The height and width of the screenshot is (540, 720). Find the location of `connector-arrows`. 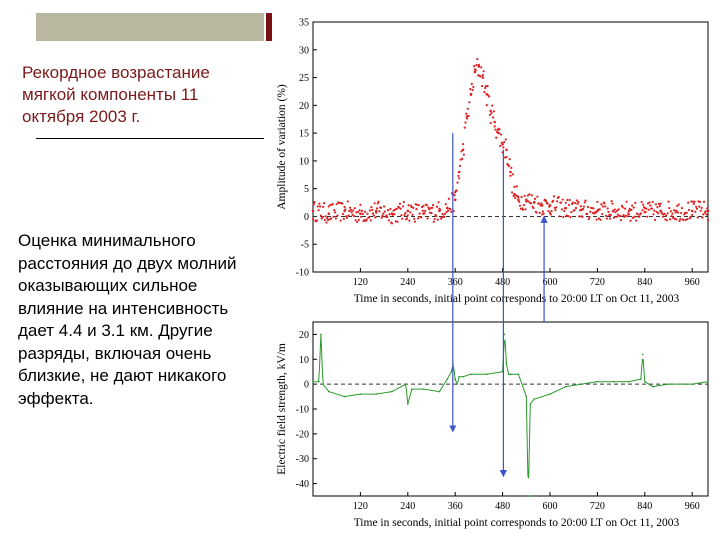

connector-arrows is located at coordinates (498, 305).